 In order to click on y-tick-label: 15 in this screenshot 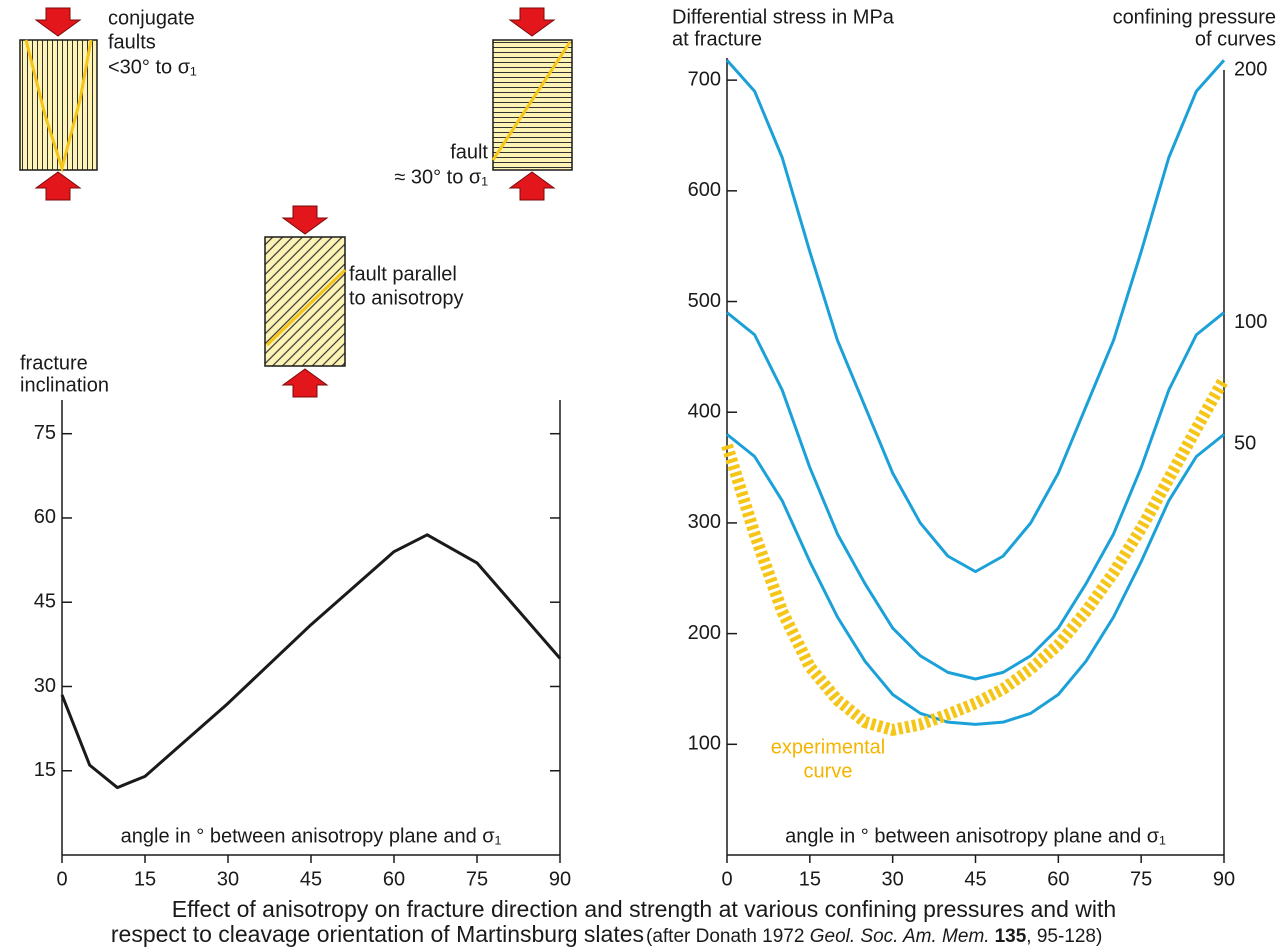, I will do `click(45, 770)`.